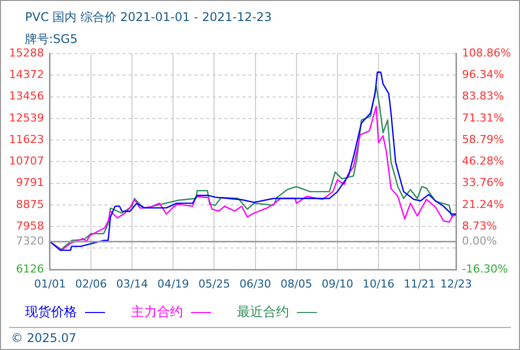 The image size is (520, 350). Describe the element at coordinates (30, 204) in the screenshot. I see `y-tick-label: 8875` at that location.